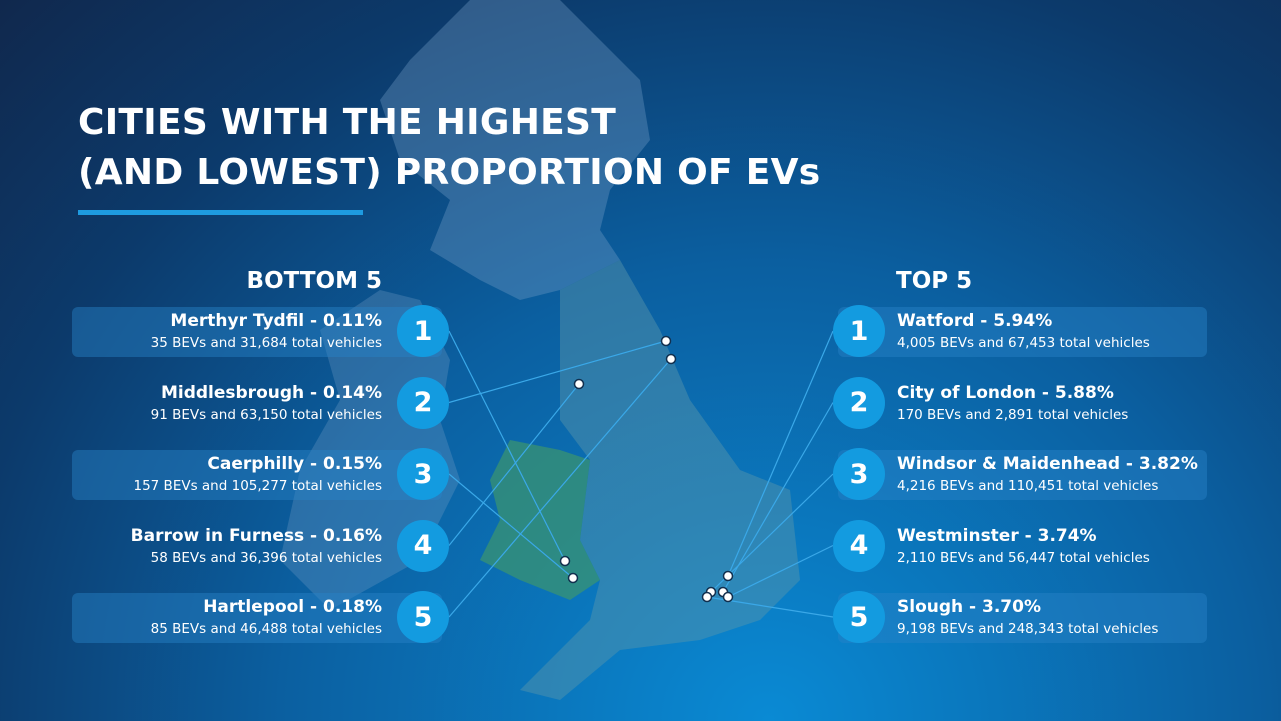 The width and height of the screenshot is (1281, 721). What do you see at coordinates (449, 172) in the screenshot?
I see `title-line: (AND LOWEST) PROPORTION OF EVs` at bounding box center [449, 172].